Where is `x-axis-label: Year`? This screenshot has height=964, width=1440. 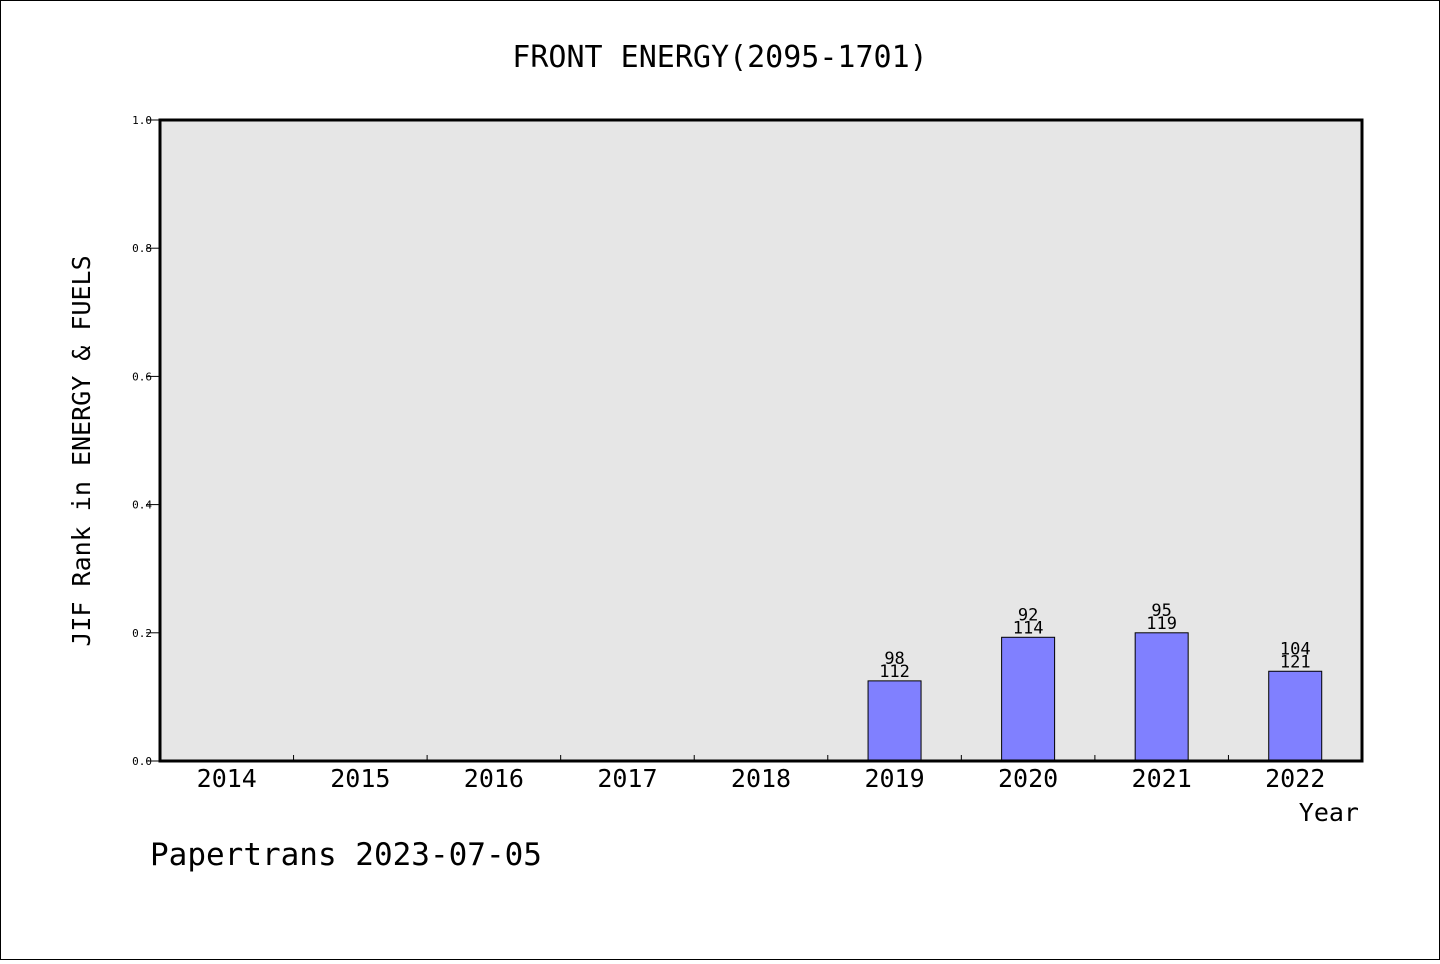
x-axis-label: Year is located at coordinates (1329, 812).